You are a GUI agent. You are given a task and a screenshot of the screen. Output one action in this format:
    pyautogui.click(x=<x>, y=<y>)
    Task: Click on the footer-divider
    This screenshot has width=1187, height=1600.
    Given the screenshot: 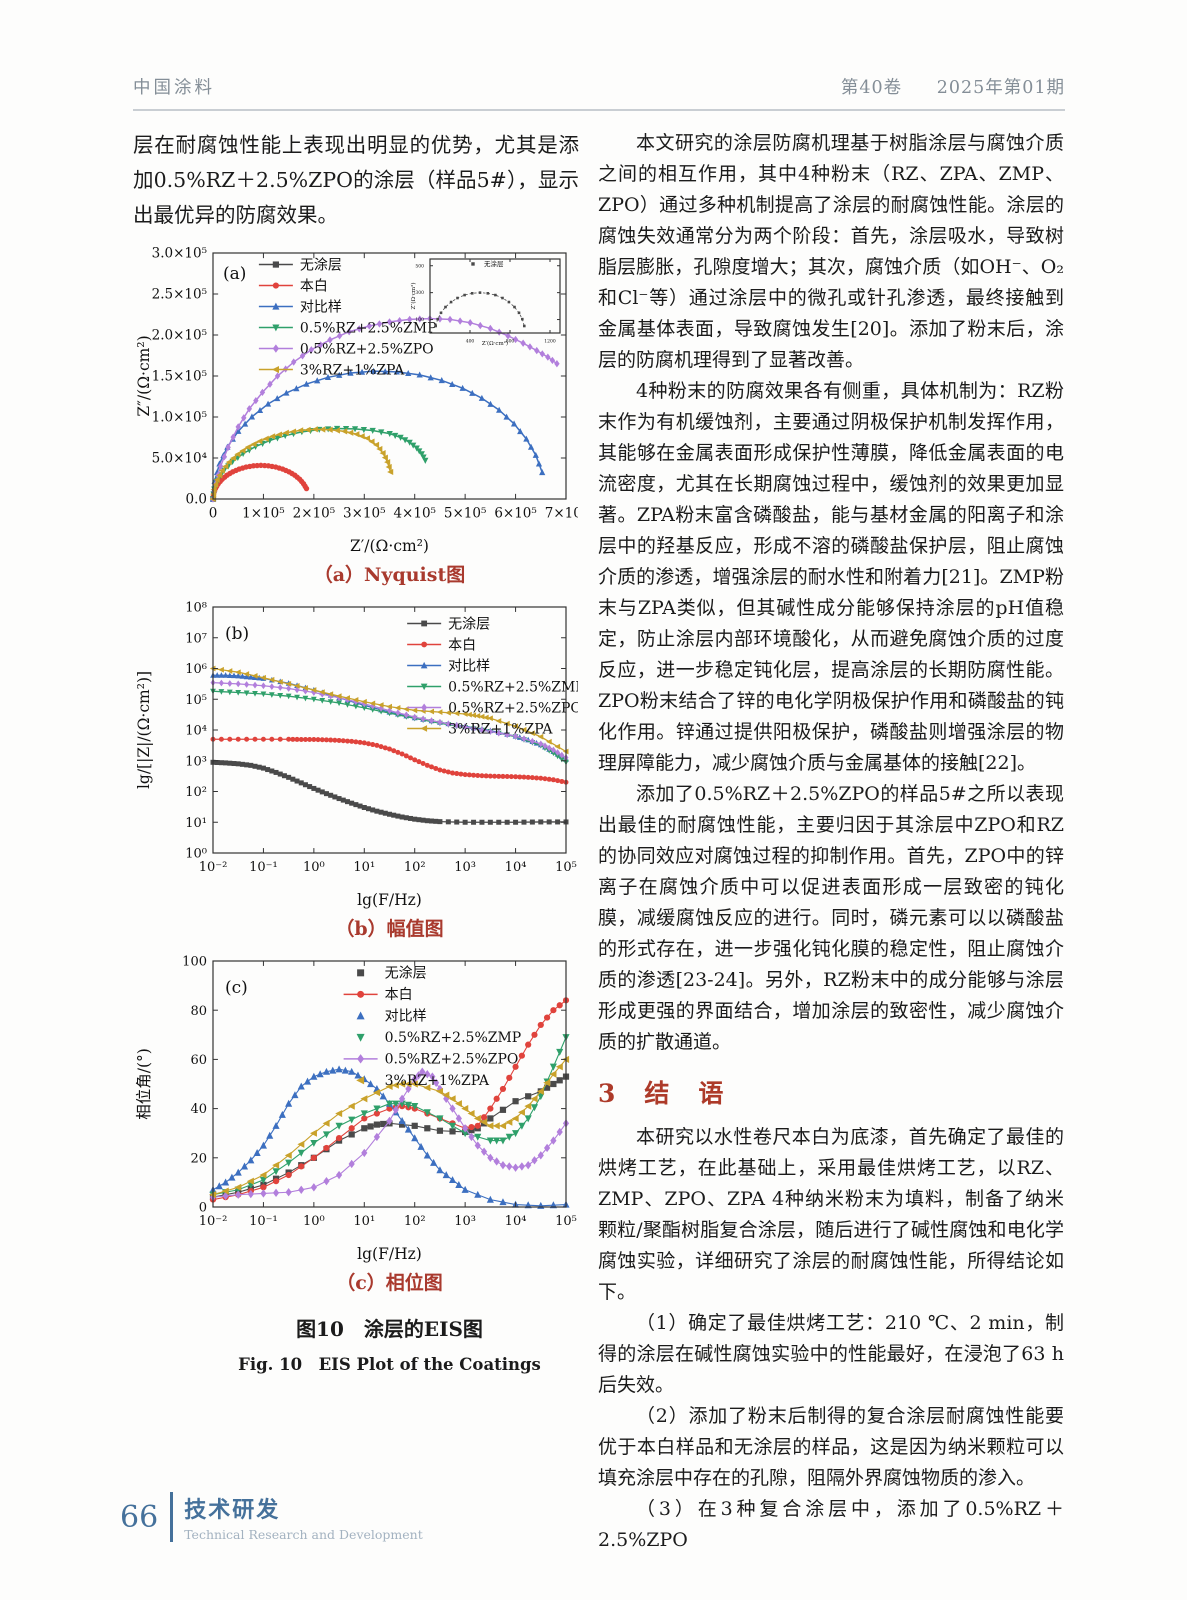 What is the action you would take?
    pyautogui.click(x=172, y=1517)
    